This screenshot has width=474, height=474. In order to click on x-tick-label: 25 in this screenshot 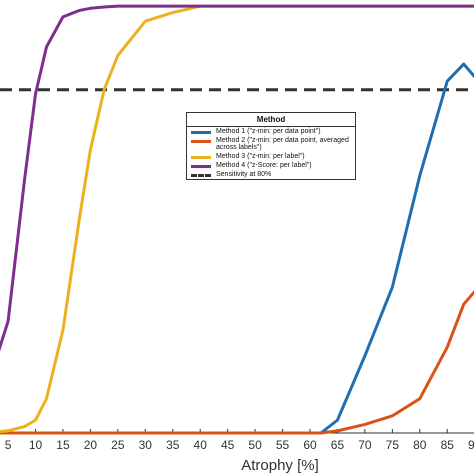, I will do `click(118, 445)`.